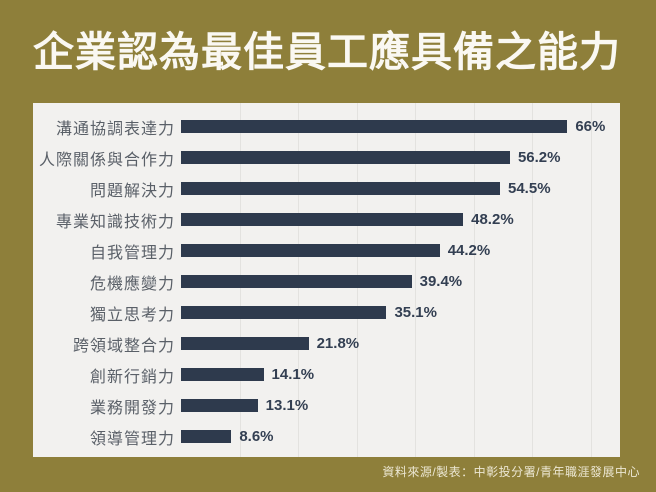 The image size is (656, 492). What do you see at coordinates (469, 250) in the screenshot?
I see `value-label: 44.2%` at bounding box center [469, 250].